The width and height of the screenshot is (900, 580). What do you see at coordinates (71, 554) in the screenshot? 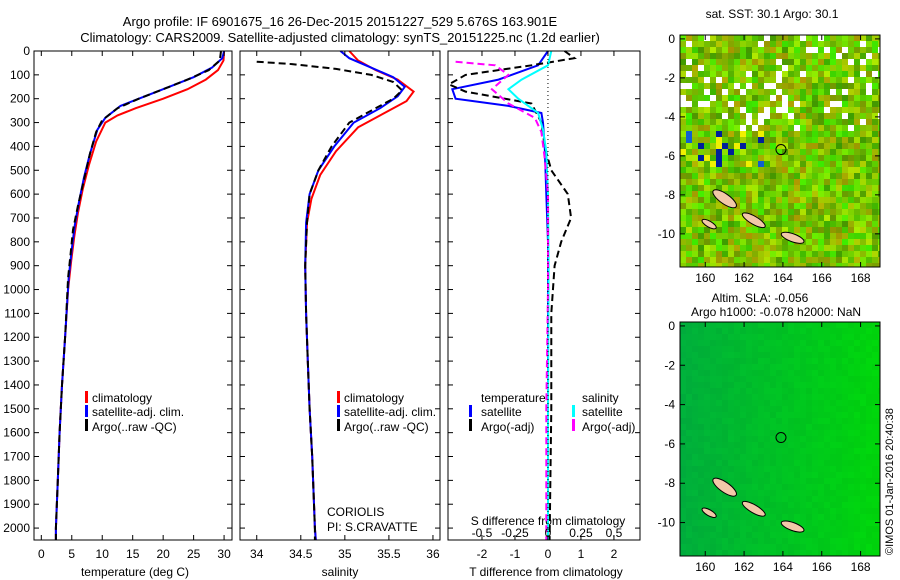
I see `x-tick-label: 5` at bounding box center [71, 554].